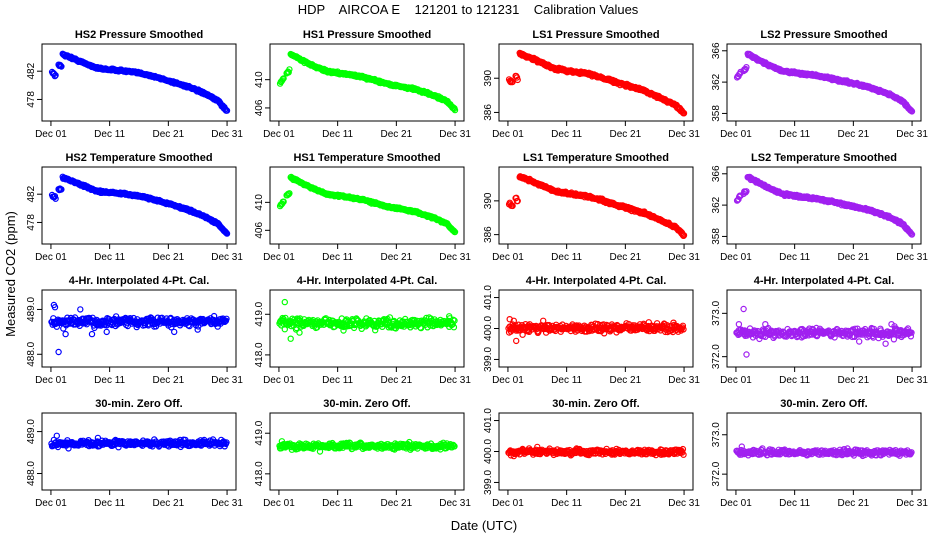 The image size is (936, 540). Describe the element at coordinates (824, 331) in the screenshot. I see `data-series-ls2` at that location.